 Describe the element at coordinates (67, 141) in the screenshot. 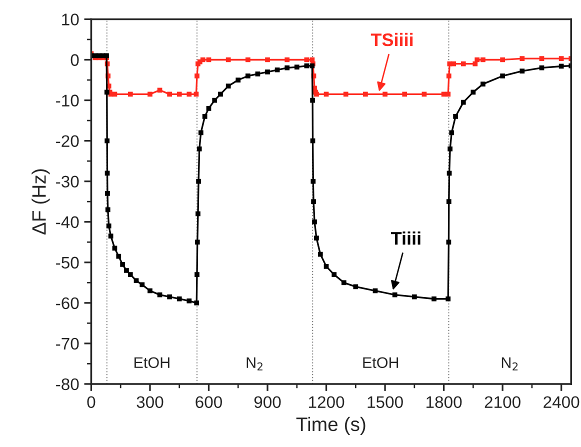

I see `y-tick-label: -20` at that location.